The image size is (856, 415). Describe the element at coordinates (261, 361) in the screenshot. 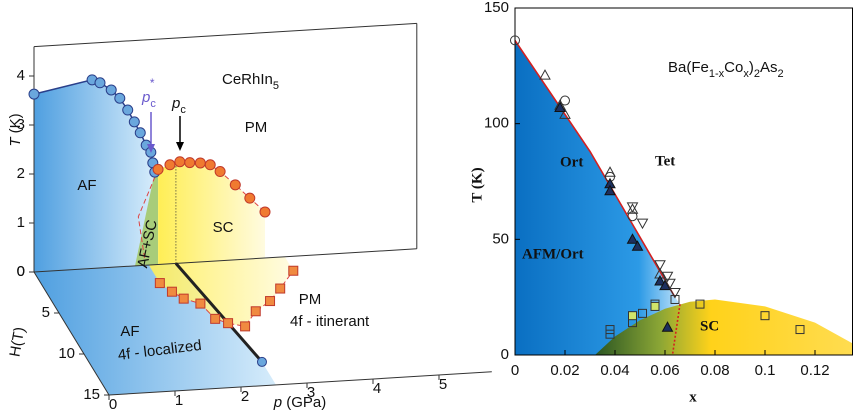

I see `af-hp-point` at that location.